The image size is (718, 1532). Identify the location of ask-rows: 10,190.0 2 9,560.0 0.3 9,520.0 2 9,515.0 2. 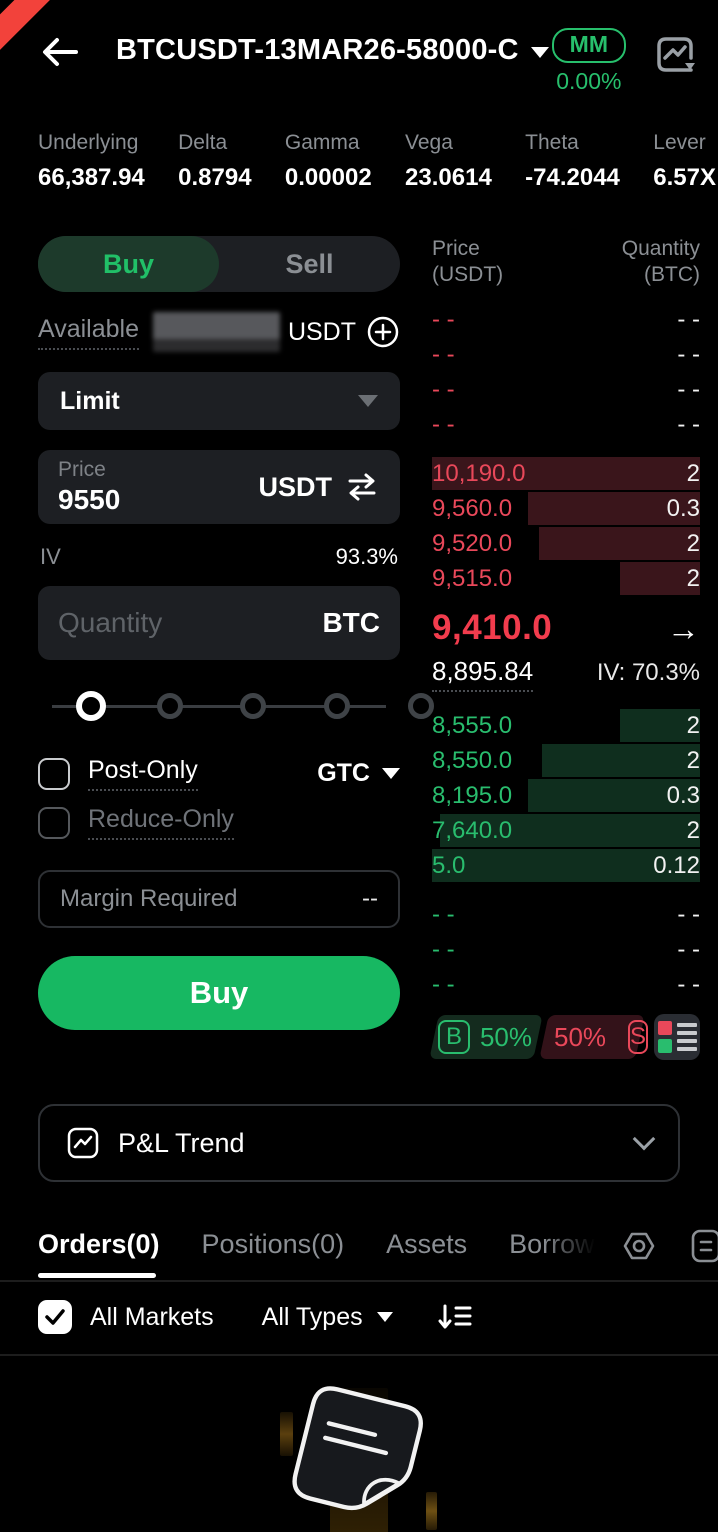
(566, 526).